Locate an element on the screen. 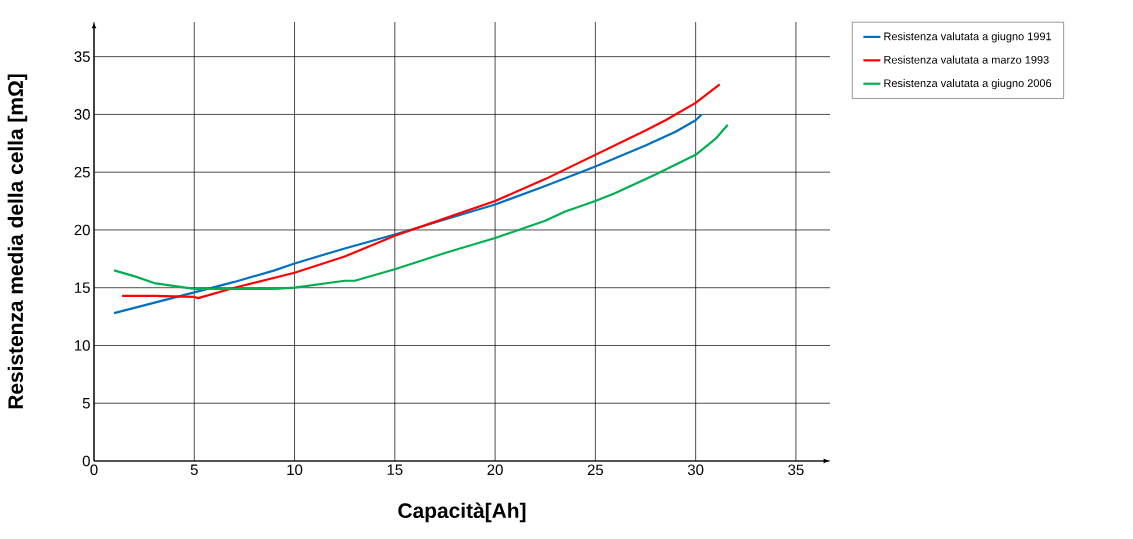 The width and height of the screenshot is (1133, 539). y-tick-label: 10 is located at coordinates (82, 345).